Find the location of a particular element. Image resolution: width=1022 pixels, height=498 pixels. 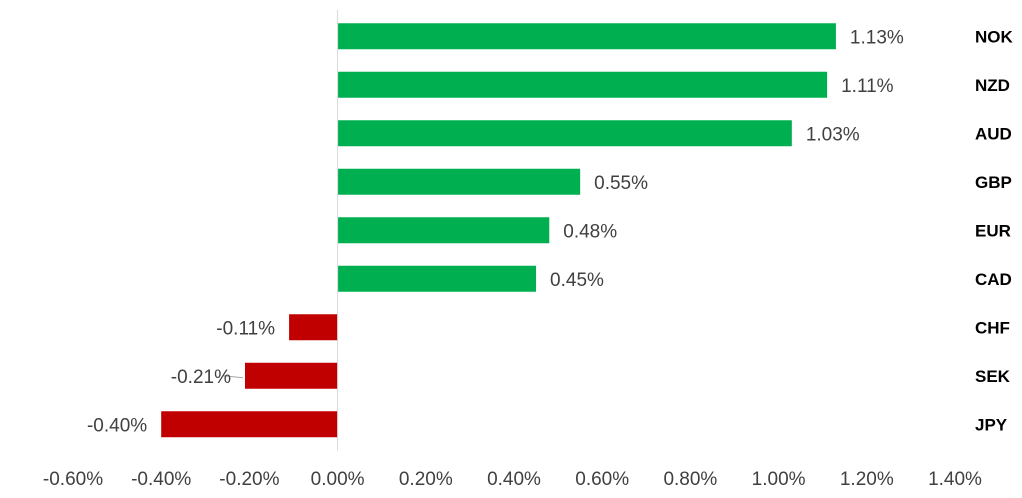

category-label-aud: AUD is located at coordinates (993, 133).